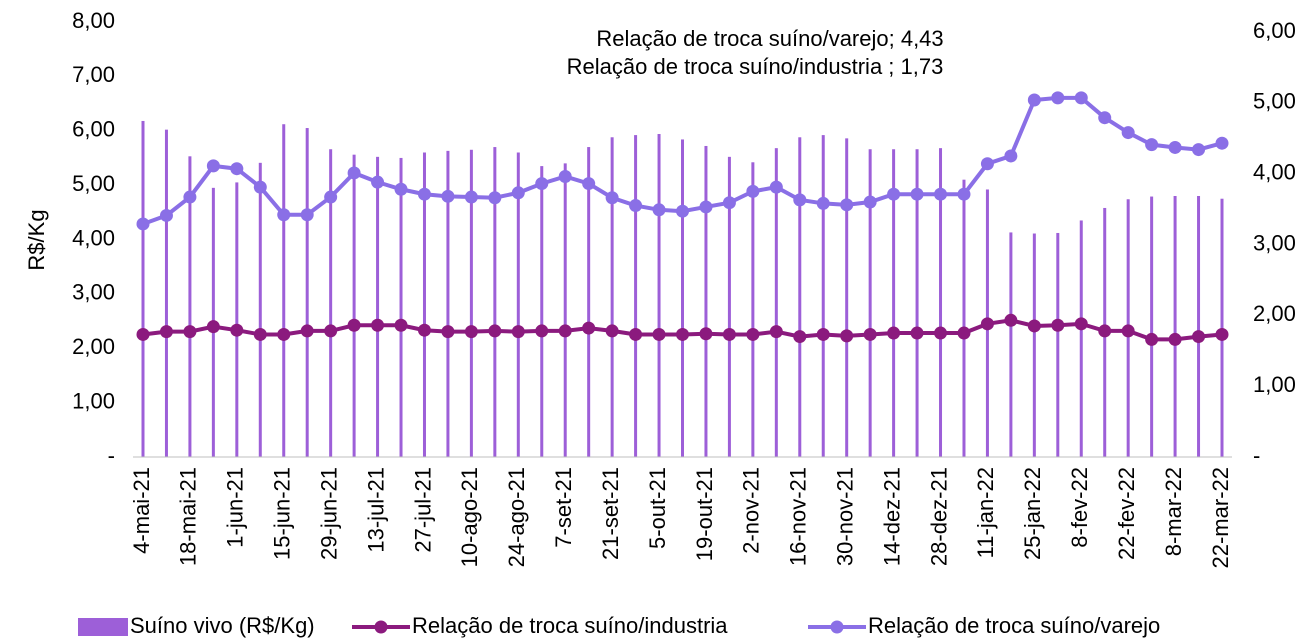 This screenshot has height=642, width=1307. What do you see at coordinates (1126, 513) in the screenshot?
I see `x-tick-label: 22-fev-22` at bounding box center [1126, 513].